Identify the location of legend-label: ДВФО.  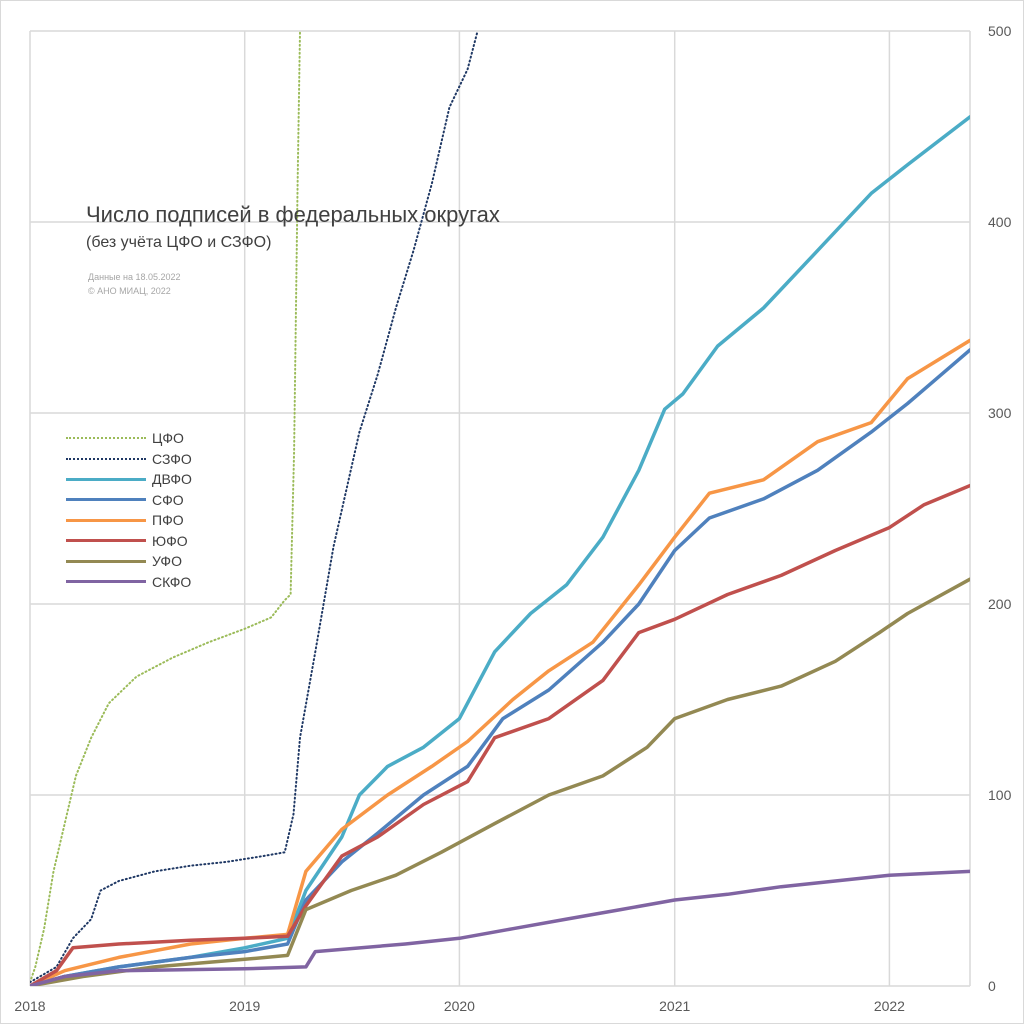
(172, 479).